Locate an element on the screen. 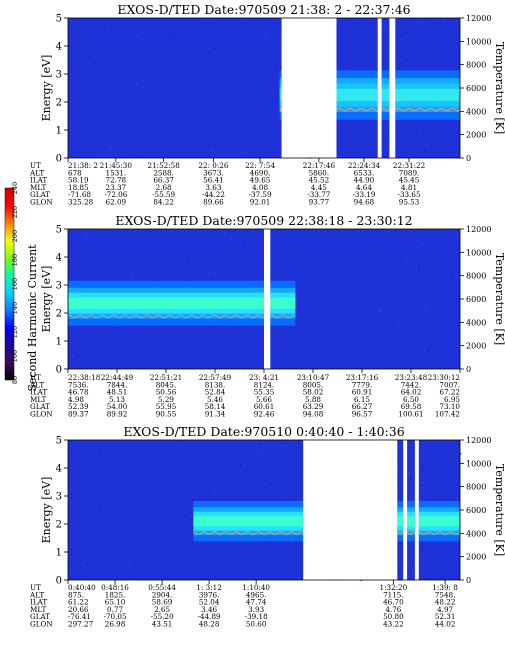  ephemeris-value: 23:10:47 is located at coordinates (313, 377).